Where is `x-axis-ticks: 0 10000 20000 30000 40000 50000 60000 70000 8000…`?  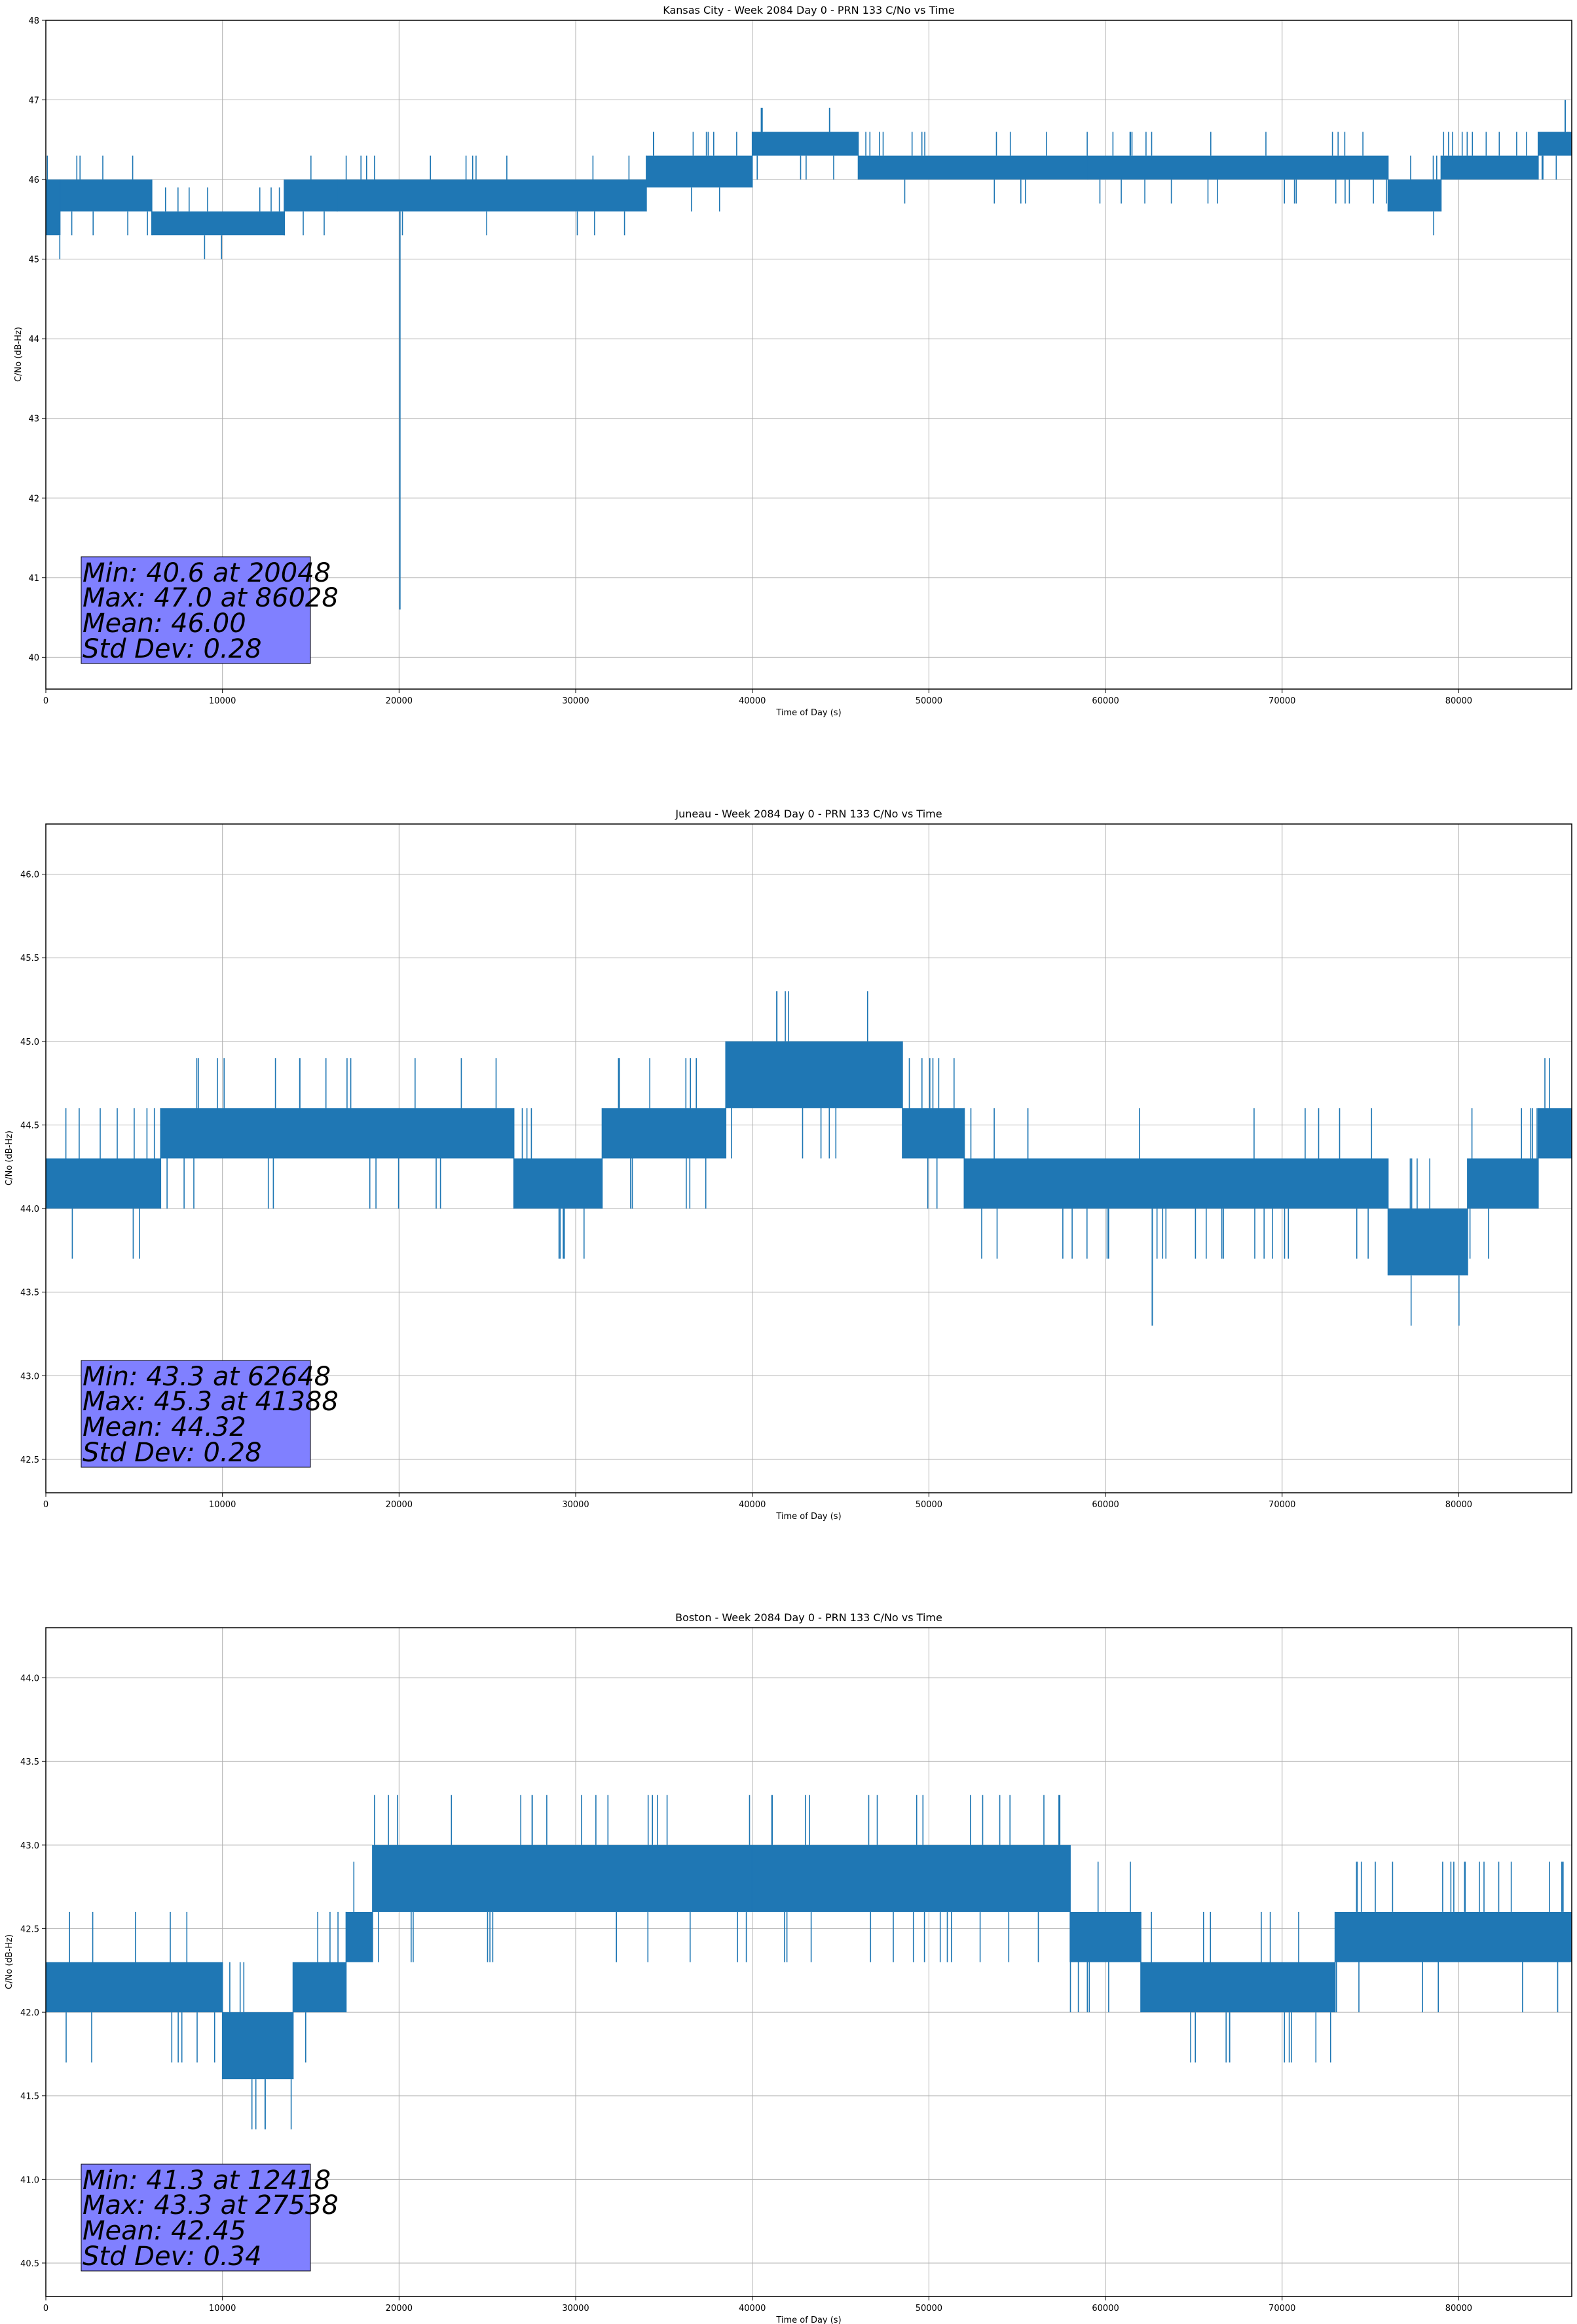 x-axis-ticks: 0 10000 20000 30000 40000 50000 60000 70000 8000… is located at coordinates (757, 1501).